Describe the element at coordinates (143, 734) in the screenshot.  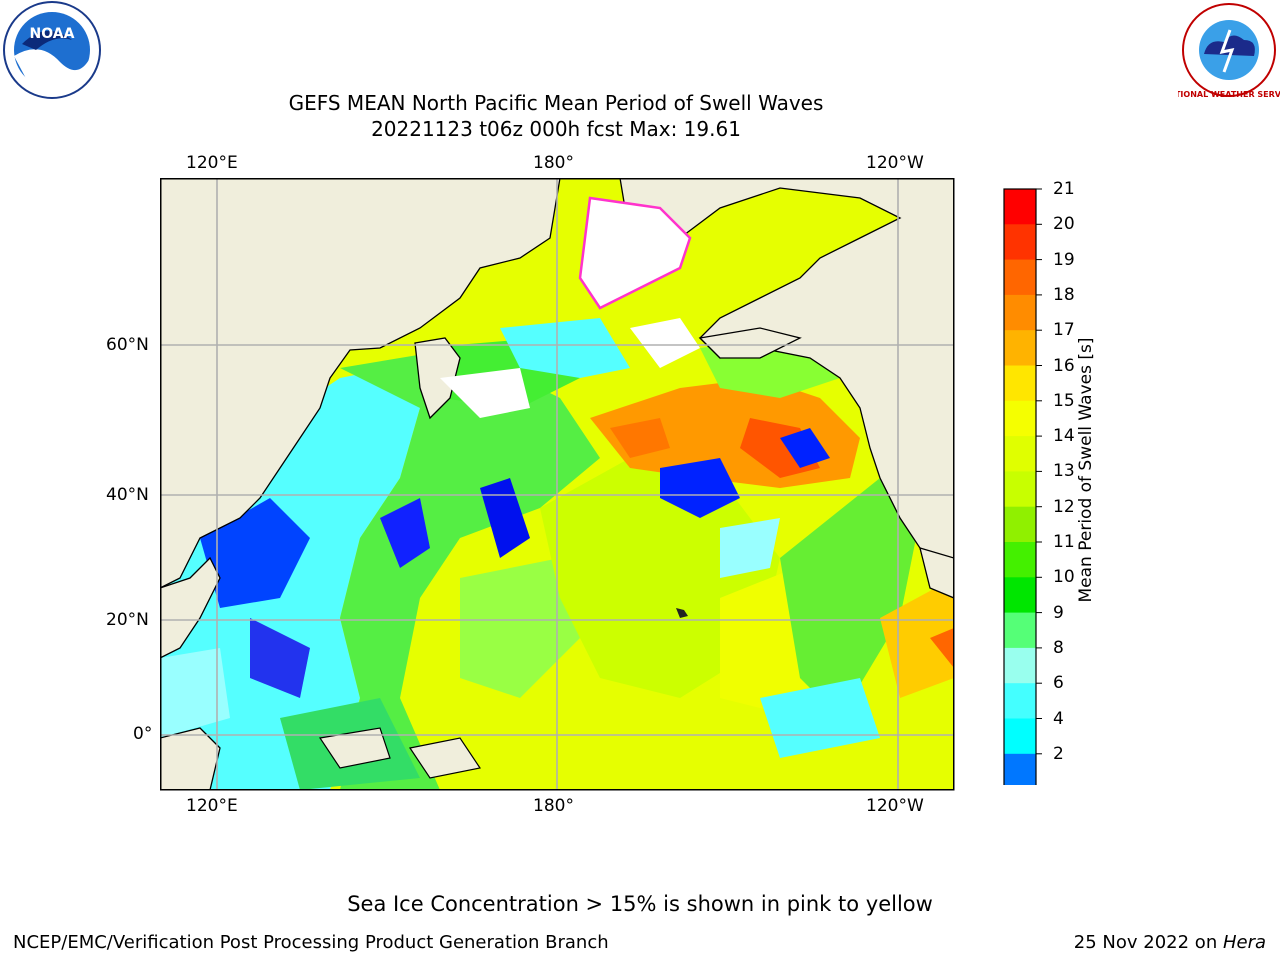
I see `lat-label-0: 0°` at that location.